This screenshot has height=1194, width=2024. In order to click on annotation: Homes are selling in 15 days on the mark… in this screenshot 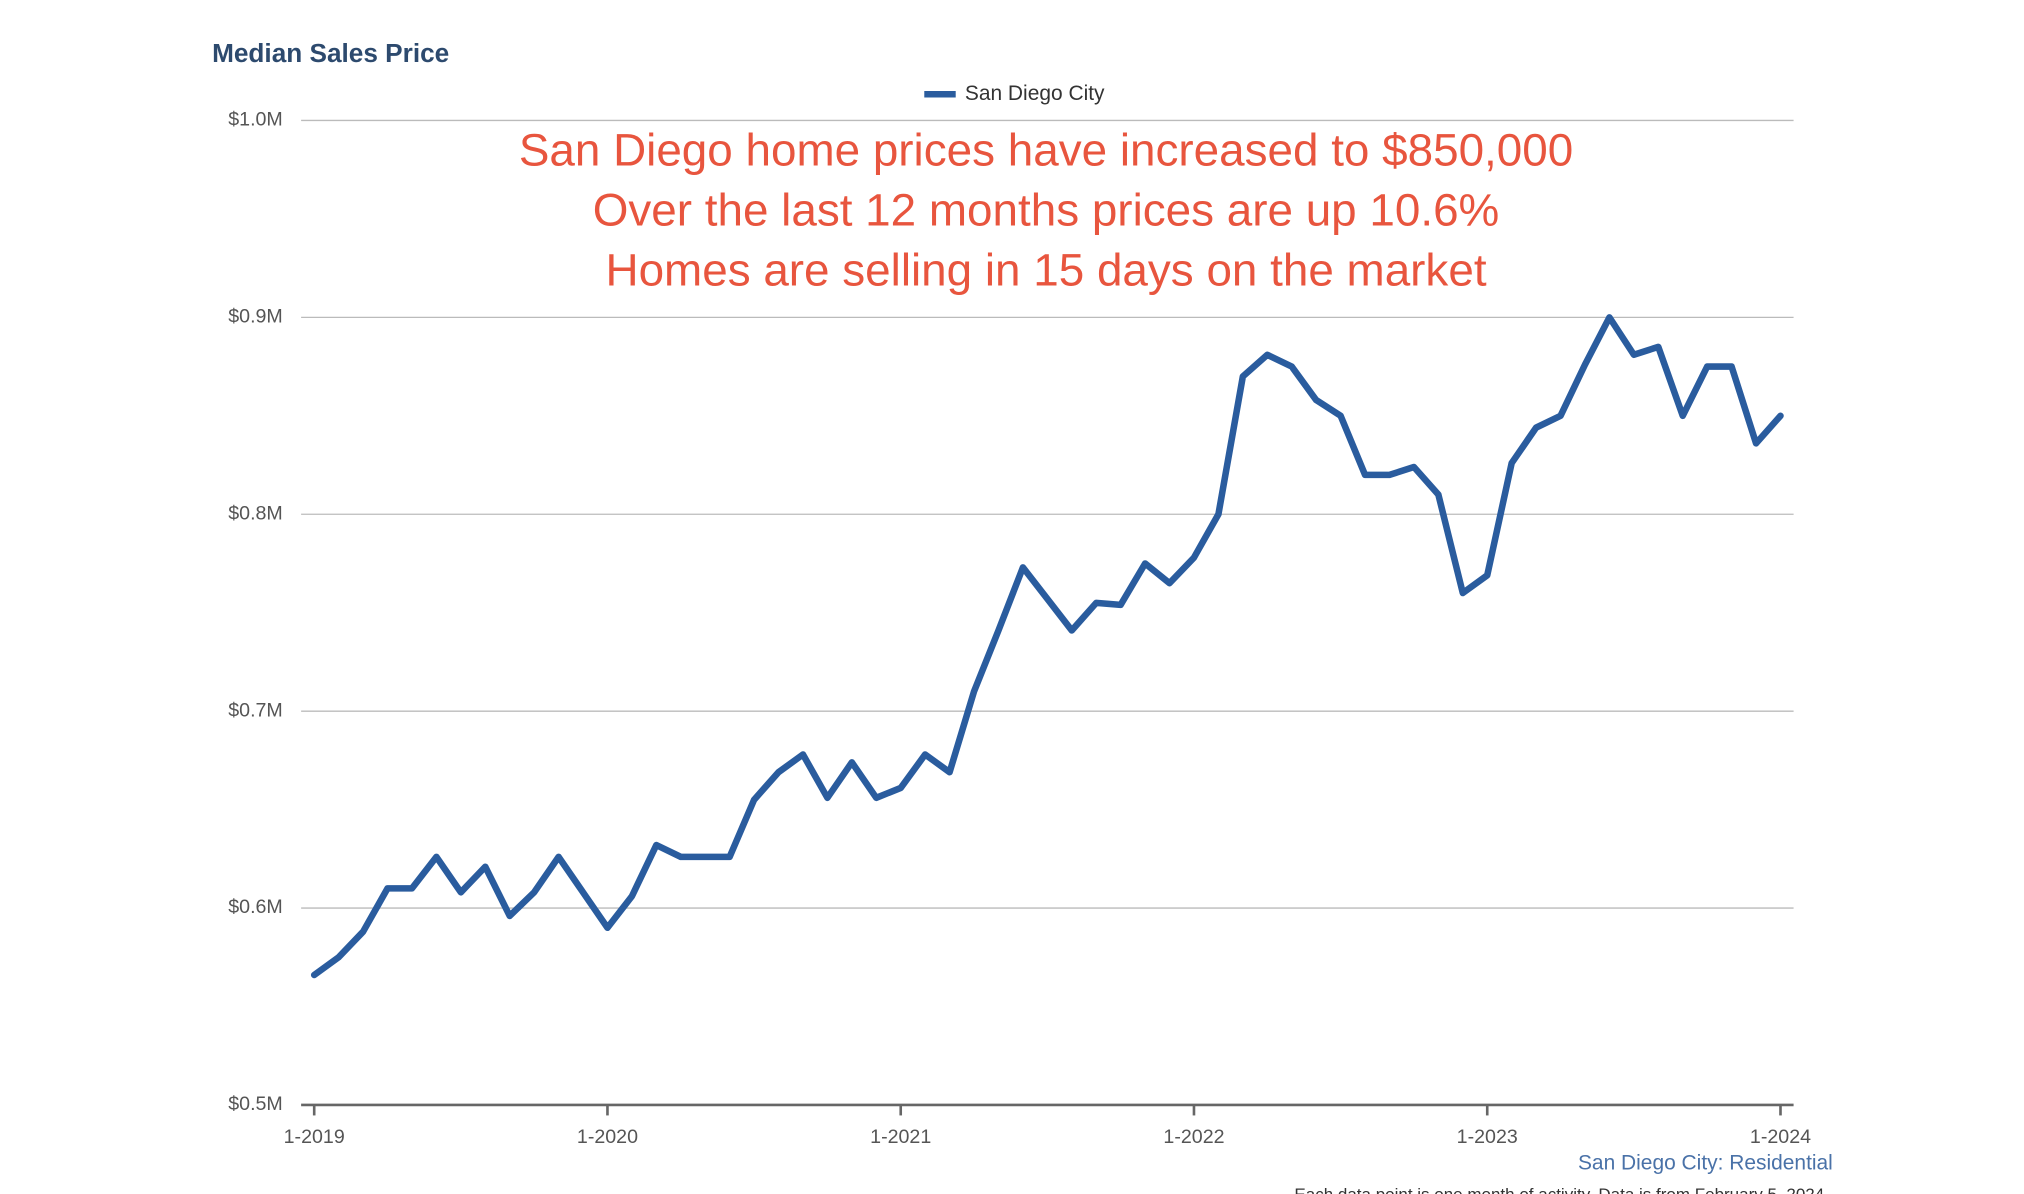, I will do `click(1045, 270)`.